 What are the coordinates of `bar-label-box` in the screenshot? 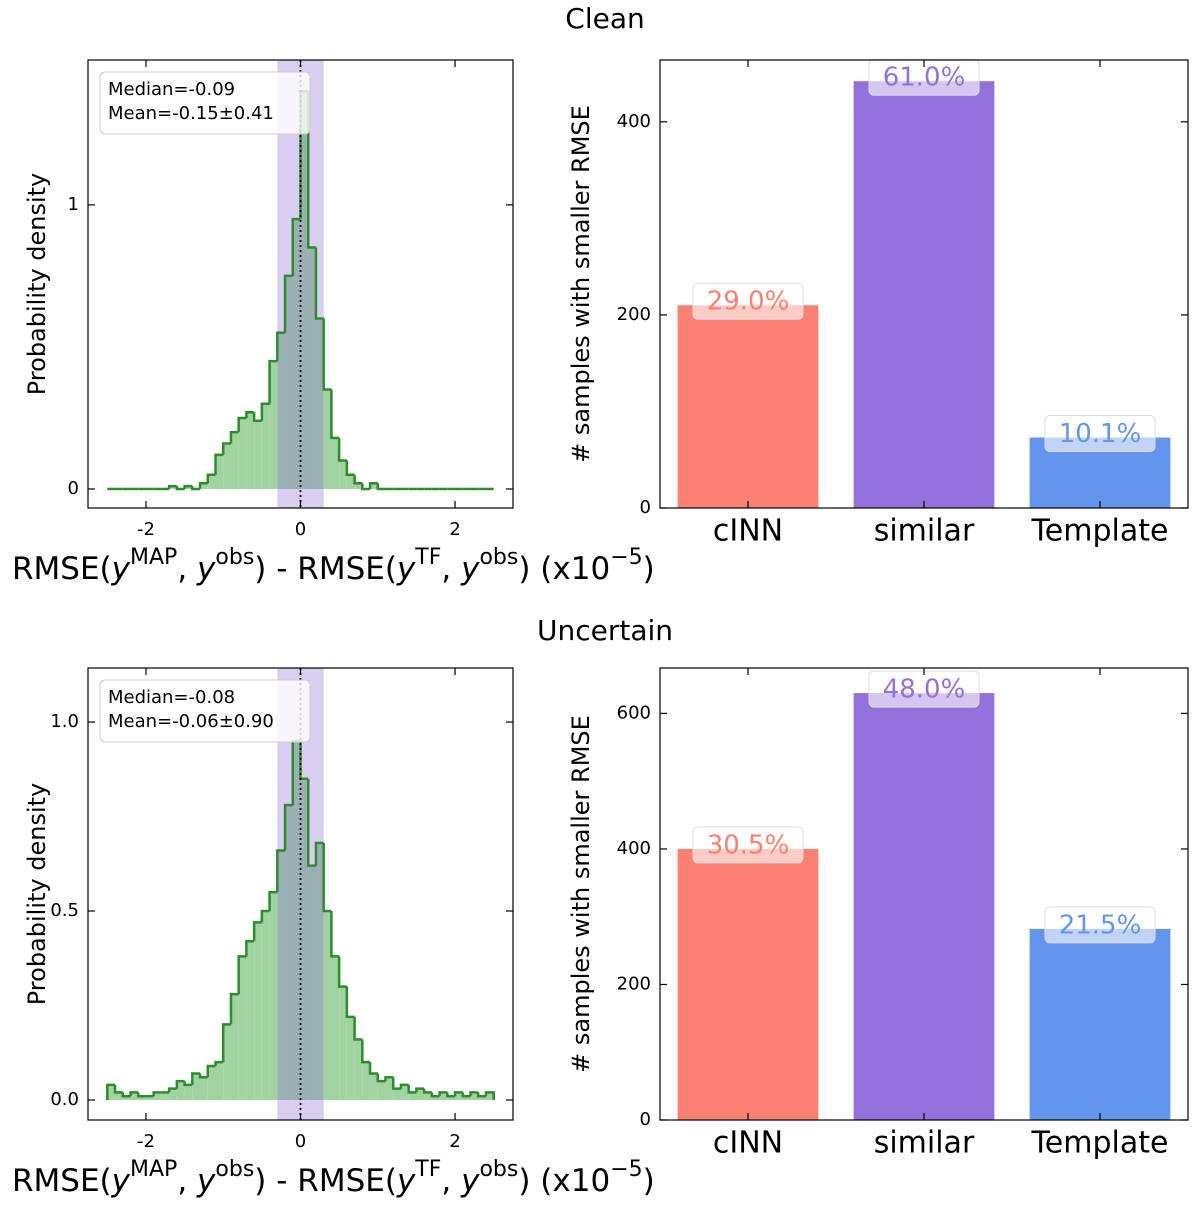 It's located at (748, 845).